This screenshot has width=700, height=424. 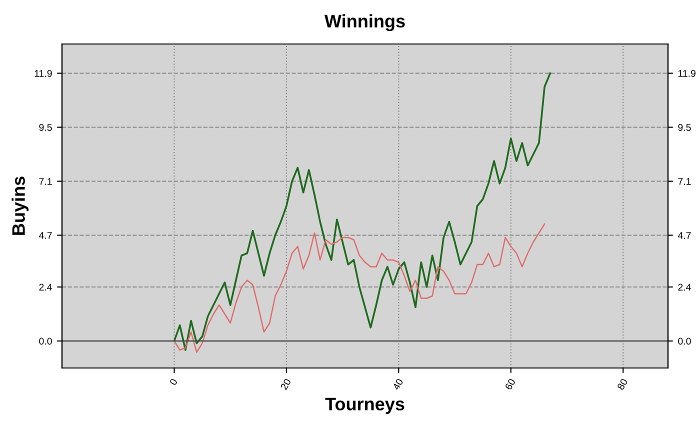 What do you see at coordinates (286, 384) in the screenshot?
I see `x-tick-label: 20` at bounding box center [286, 384].